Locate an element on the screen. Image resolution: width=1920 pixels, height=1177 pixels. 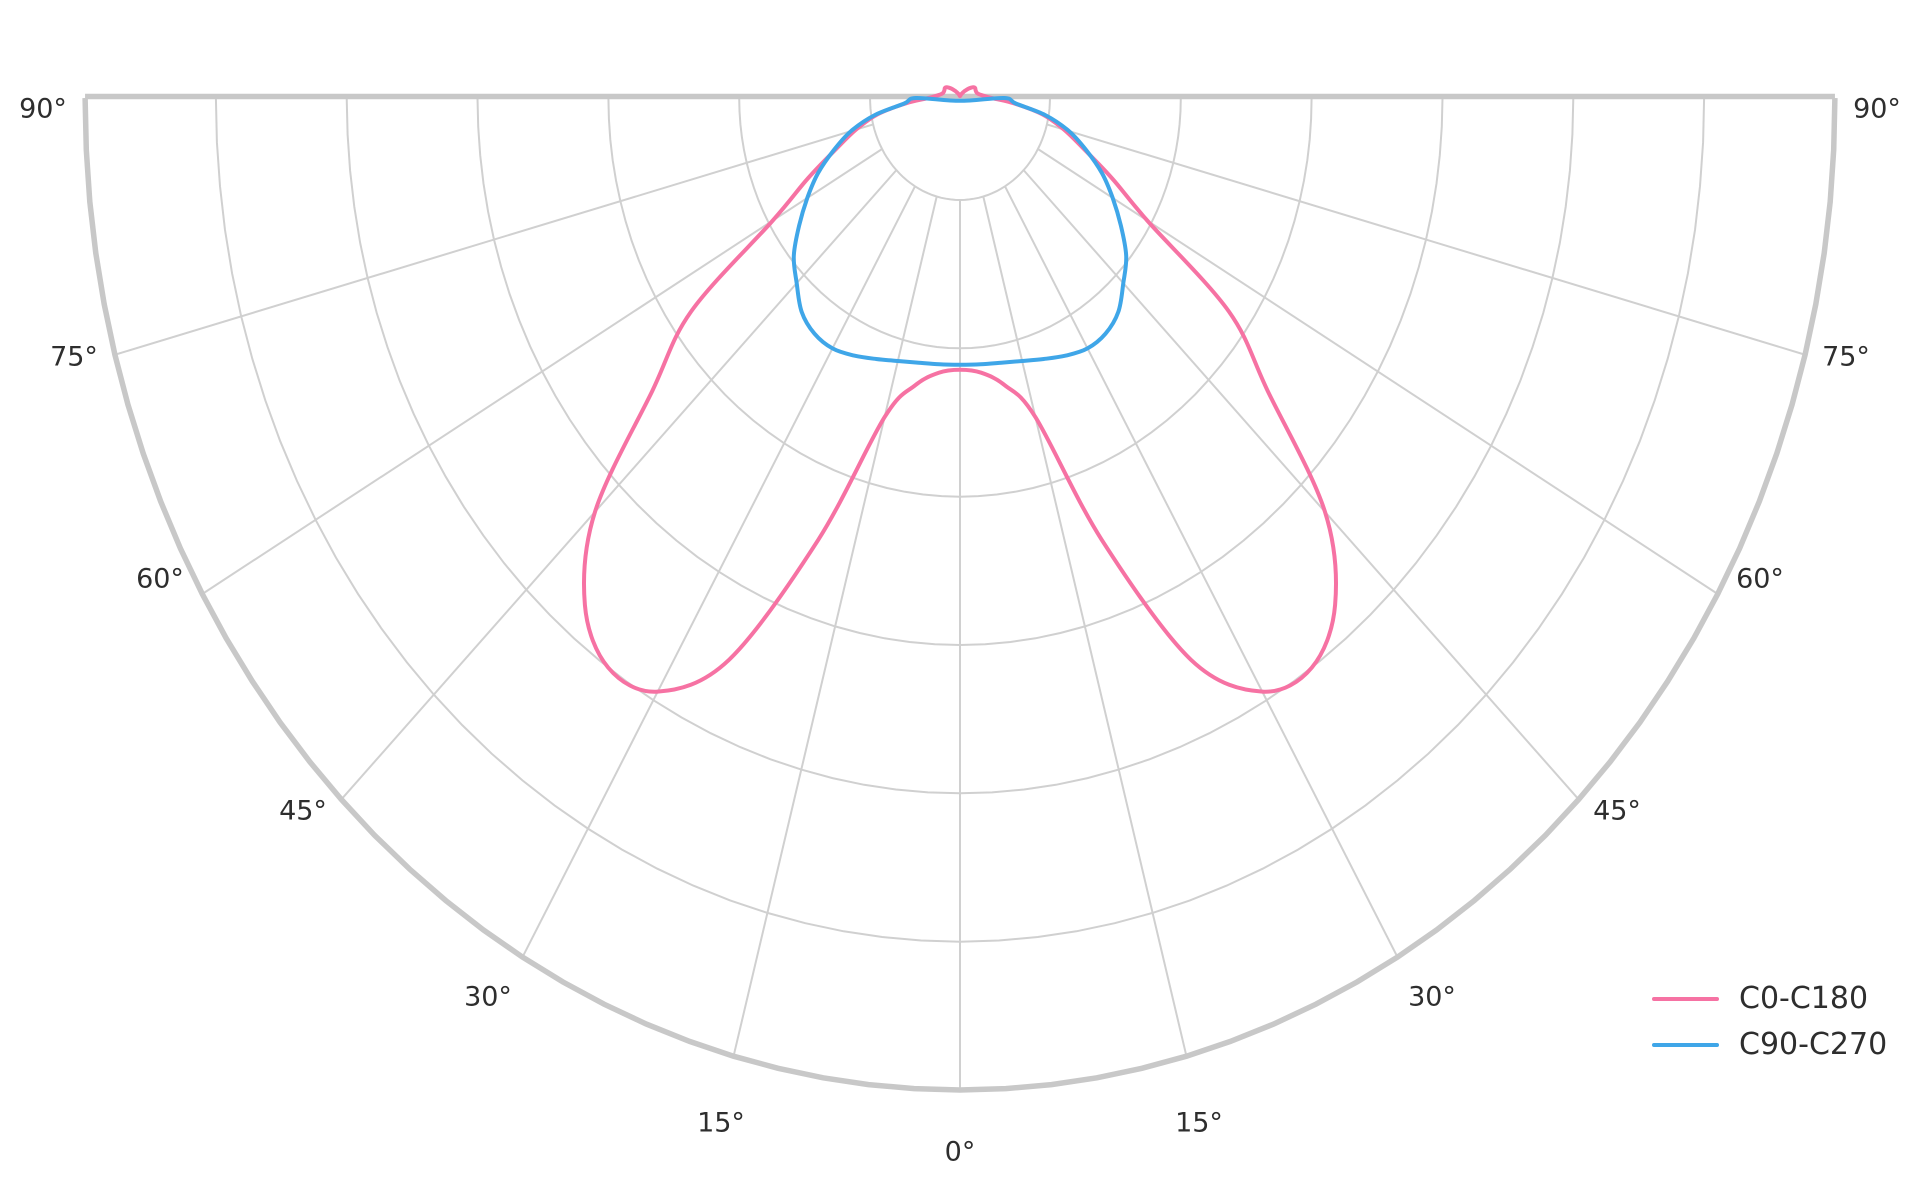
legend-item-c0-c180: C0-C180 is located at coordinates (1769, 999).